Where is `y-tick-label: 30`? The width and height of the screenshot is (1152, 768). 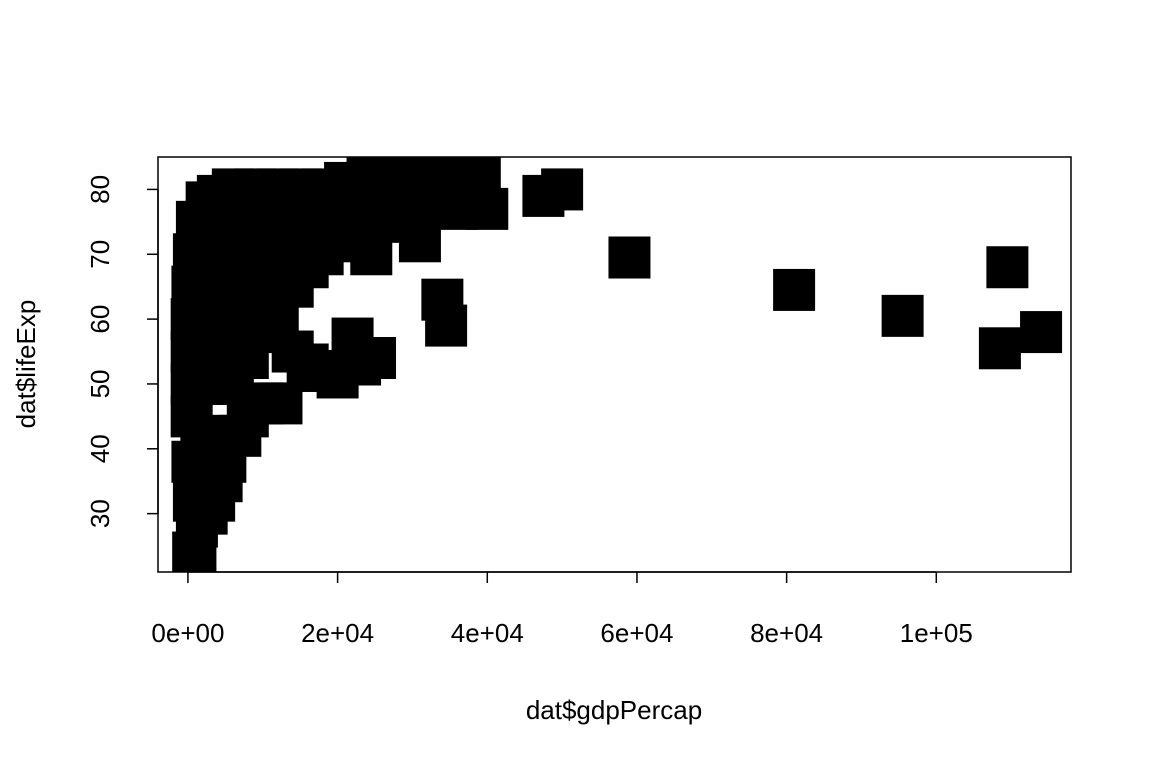
y-tick-label: 30 is located at coordinates (100, 513).